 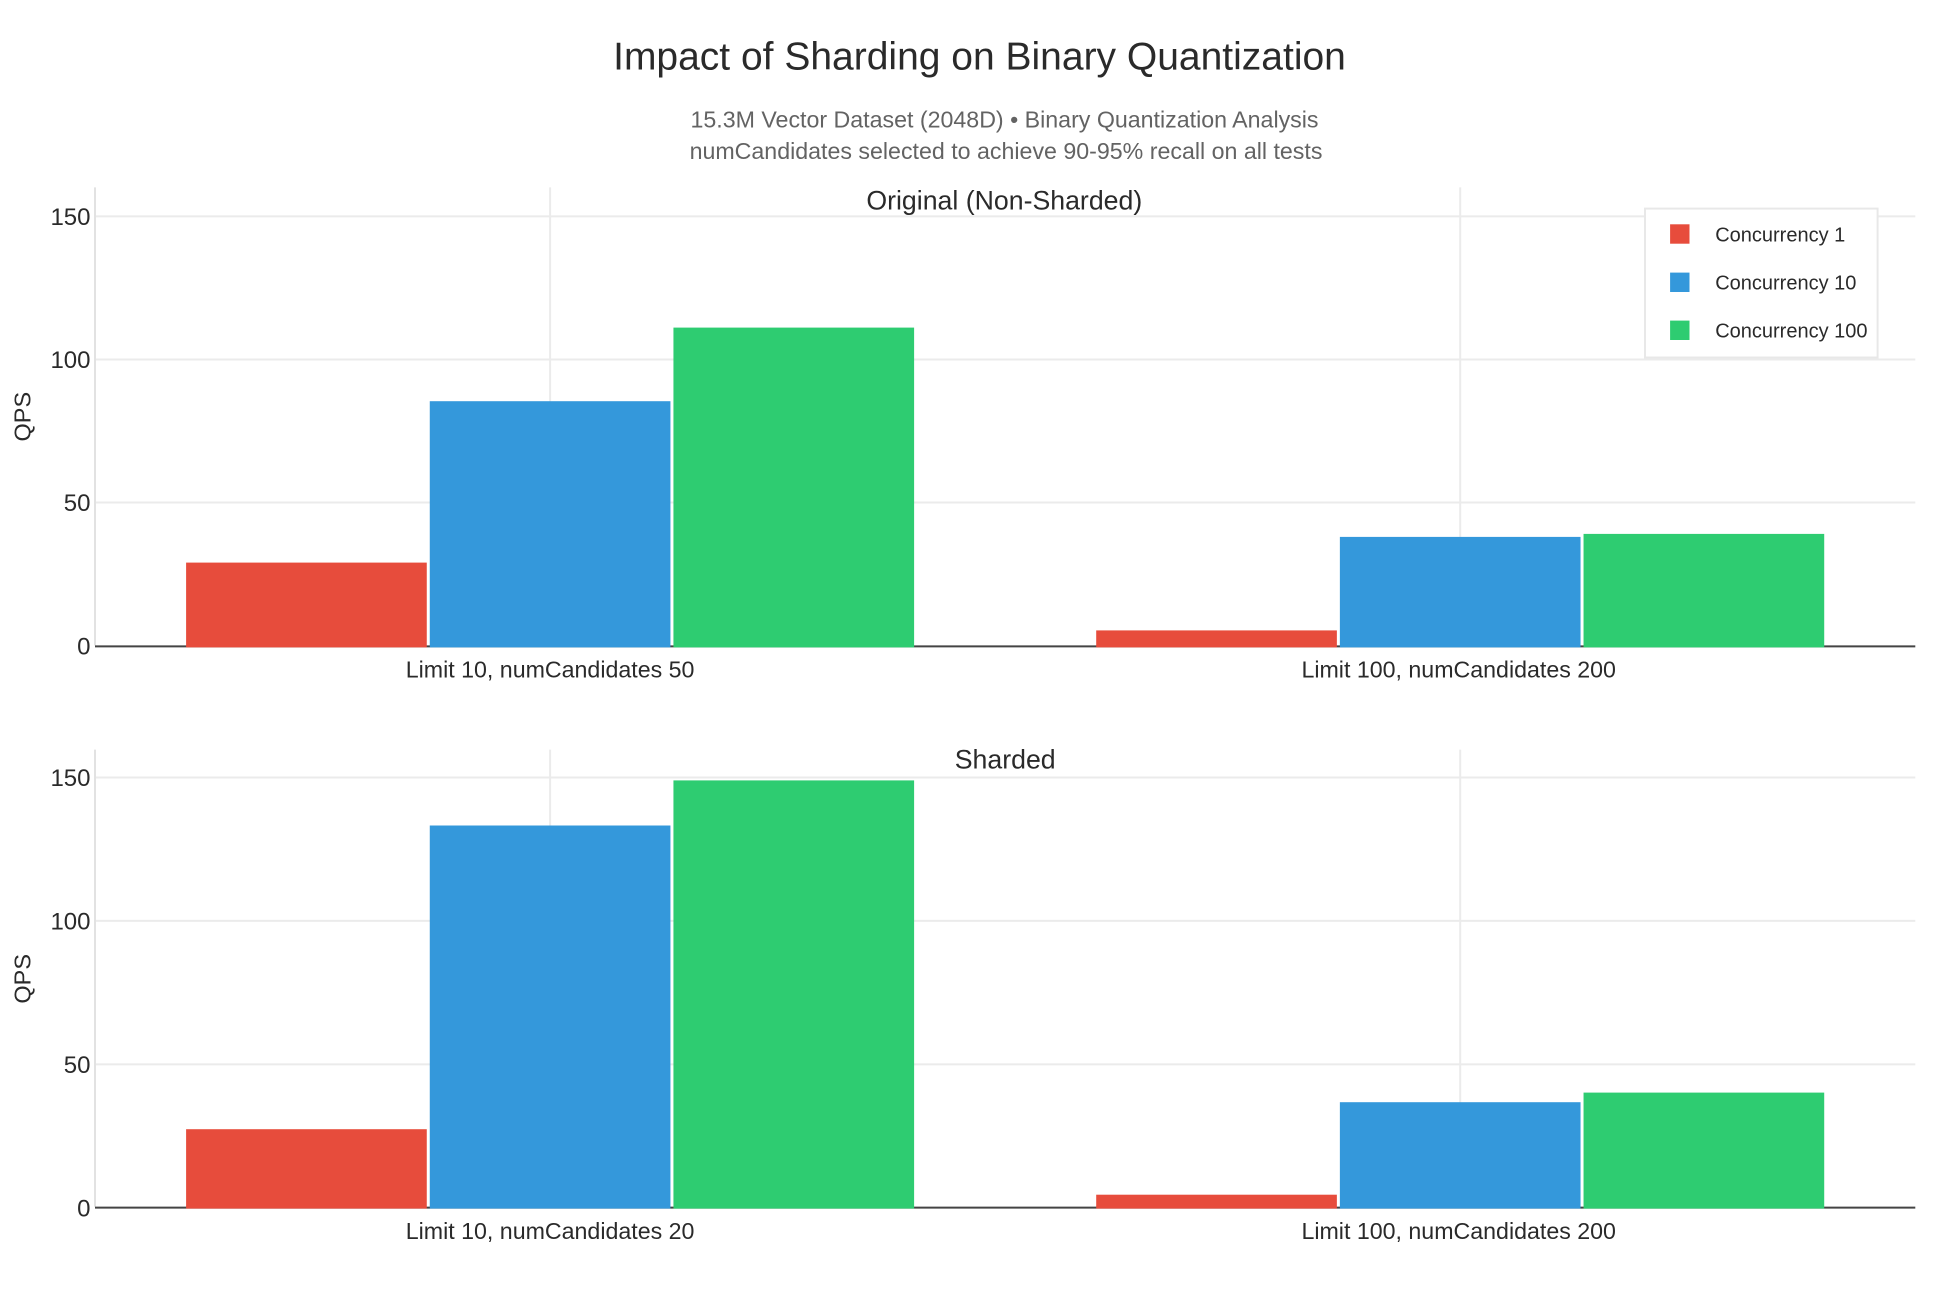 I want to click on svg-text: Concurrency 1, so click(x=1780, y=235).